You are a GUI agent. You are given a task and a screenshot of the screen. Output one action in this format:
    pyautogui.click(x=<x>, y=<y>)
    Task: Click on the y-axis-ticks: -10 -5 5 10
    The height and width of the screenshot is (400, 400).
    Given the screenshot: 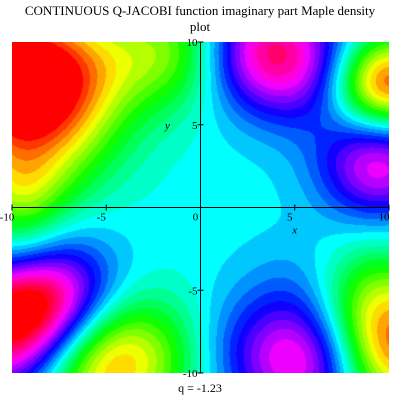 What is the action you would take?
    pyautogui.click(x=193, y=208)
    